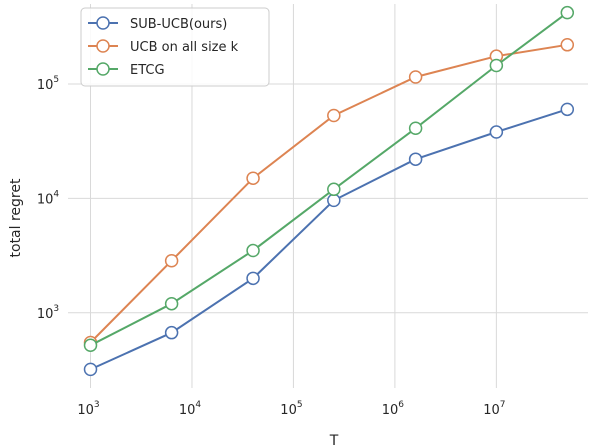 This screenshot has height=447, width=600. Describe the element at coordinates (190, 409) in the screenshot. I see `x-tick-label: 10⁴` at that location.